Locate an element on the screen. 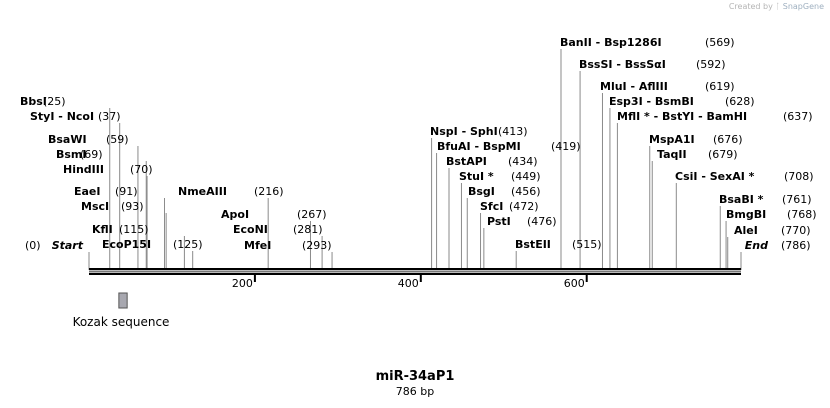 The image size is (830, 408). site-position-25: (25) is located at coordinates (54, 101).